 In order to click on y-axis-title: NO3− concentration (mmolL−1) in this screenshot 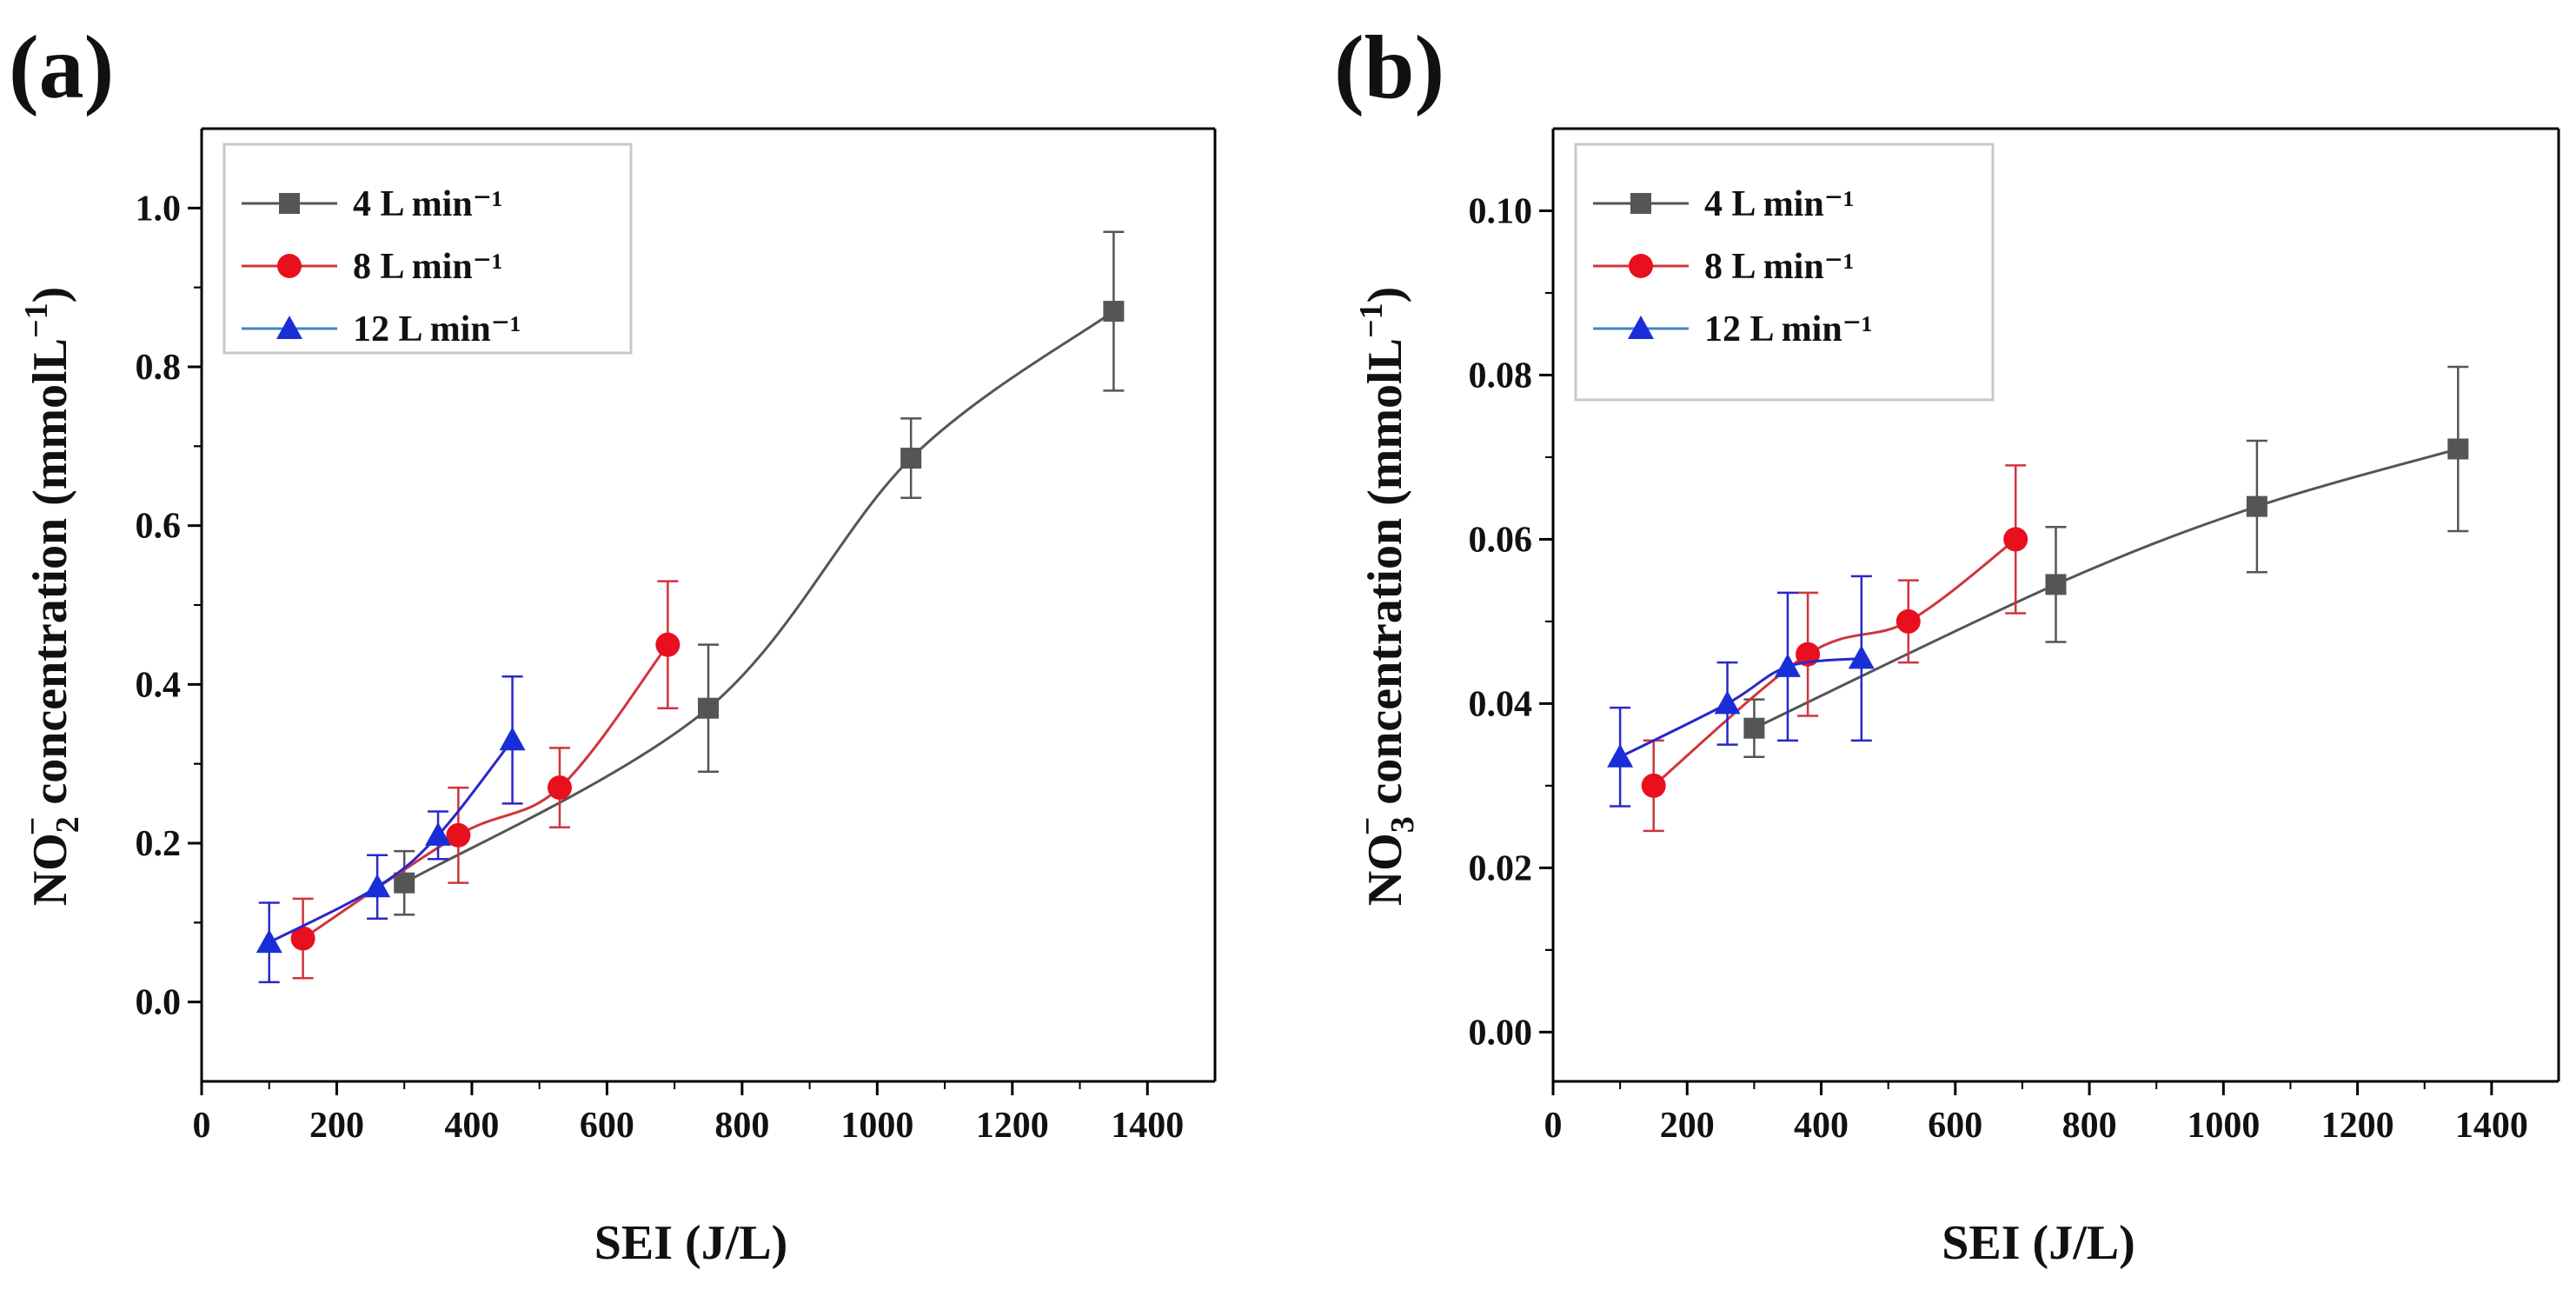, I will do `click(1385, 597)`.